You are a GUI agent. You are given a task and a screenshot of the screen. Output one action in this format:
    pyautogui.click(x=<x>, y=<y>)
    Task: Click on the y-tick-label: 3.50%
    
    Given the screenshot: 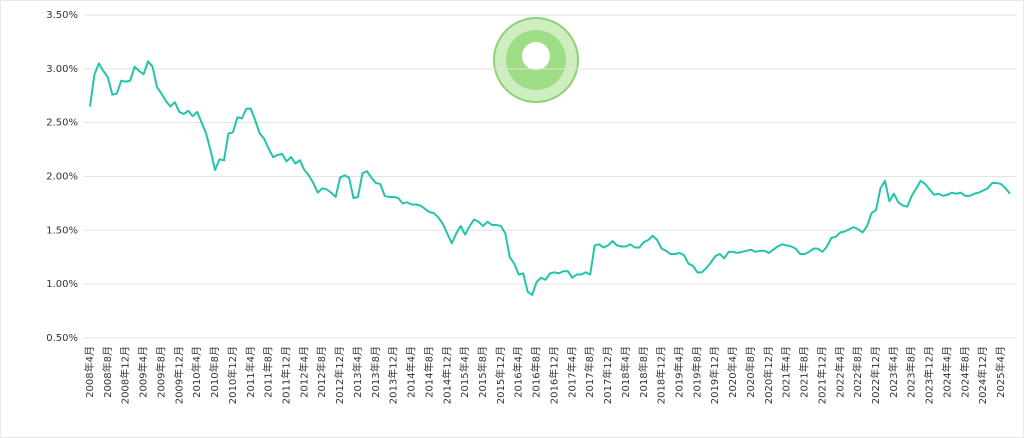 What is the action you would take?
    pyautogui.click(x=62, y=15)
    